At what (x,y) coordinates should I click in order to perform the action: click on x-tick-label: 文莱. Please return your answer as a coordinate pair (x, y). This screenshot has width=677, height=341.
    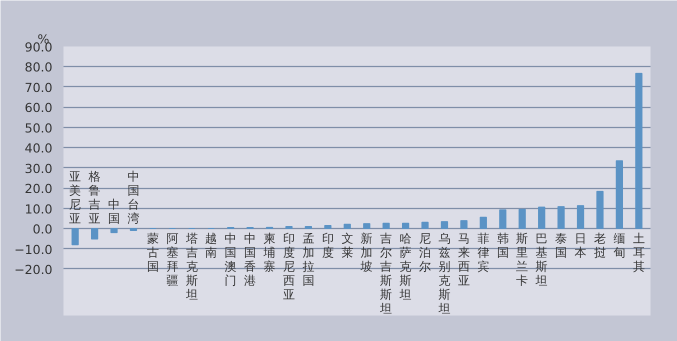
    Looking at the image, I should click on (347, 246).